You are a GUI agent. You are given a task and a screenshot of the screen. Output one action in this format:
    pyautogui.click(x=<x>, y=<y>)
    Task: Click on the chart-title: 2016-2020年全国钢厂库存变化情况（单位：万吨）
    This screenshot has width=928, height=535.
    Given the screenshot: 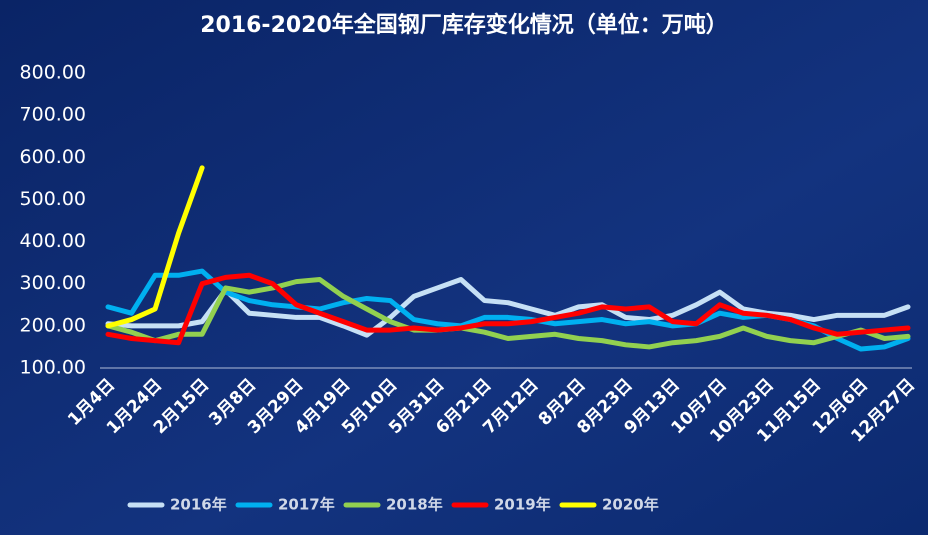 What is the action you would take?
    pyautogui.click(x=464, y=25)
    